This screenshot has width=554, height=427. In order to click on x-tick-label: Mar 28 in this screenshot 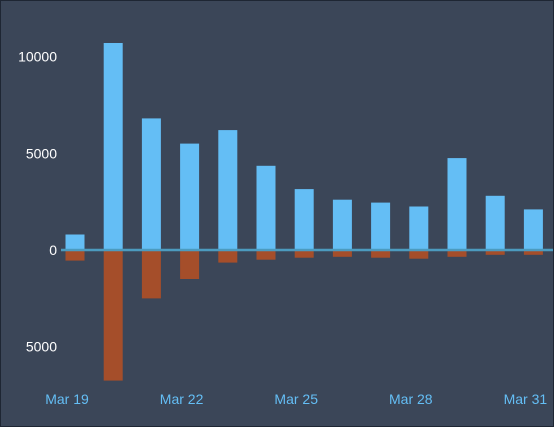, I will do `click(411, 399)`.